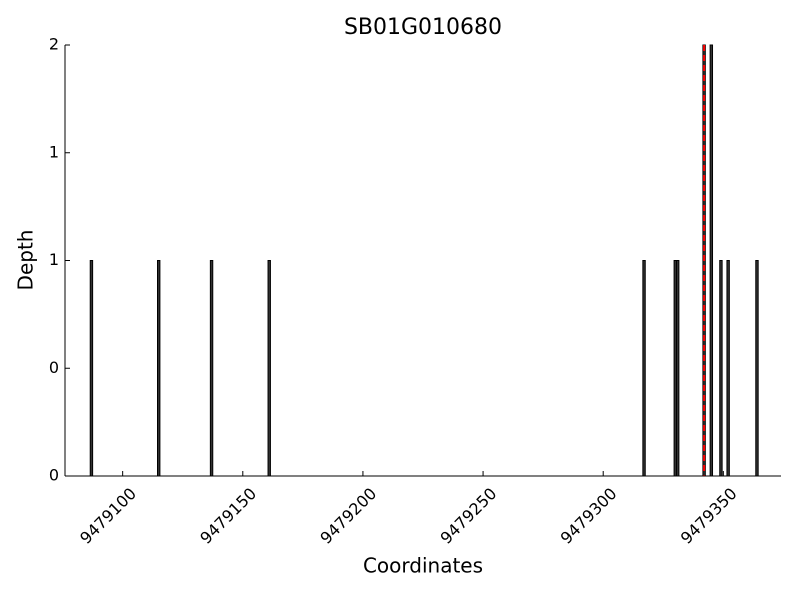 This screenshot has width=800, height=600. What do you see at coordinates (26, 260) in the screenshot?
I see `y-axis-label: Depth` at bounding box center [26, 260].